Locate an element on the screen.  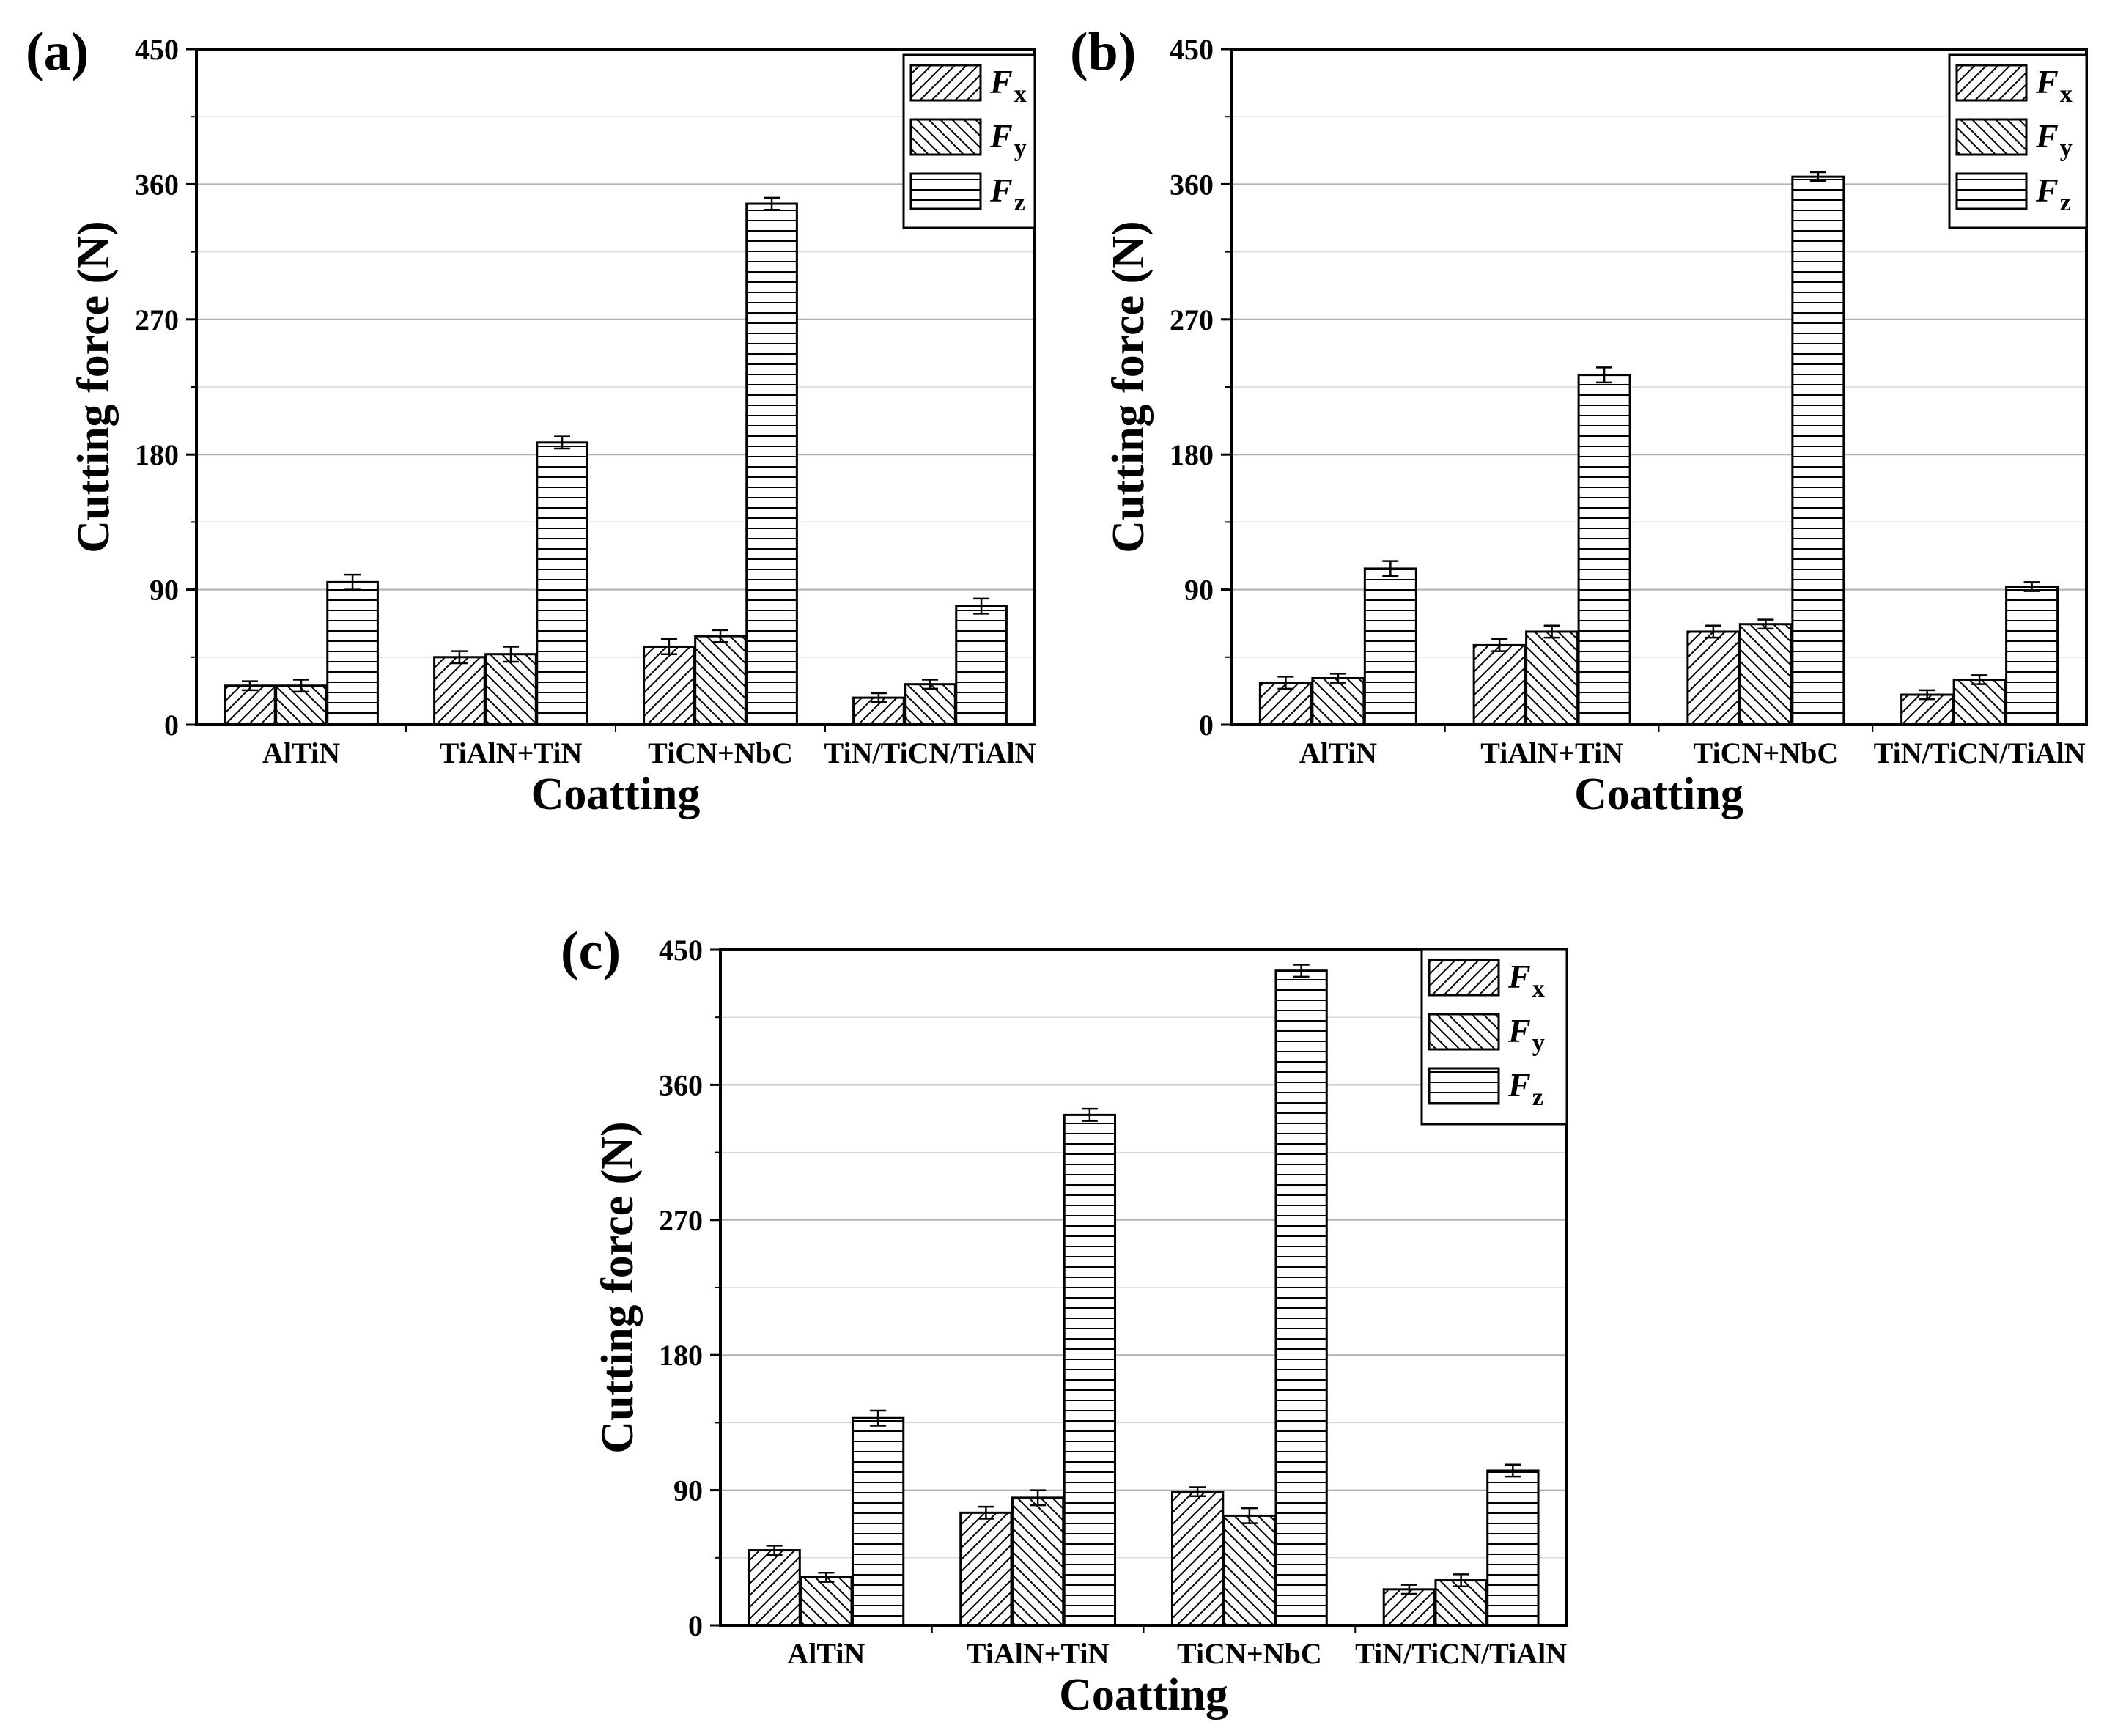
panel-label: (c) is located at coordinates (591, 951).